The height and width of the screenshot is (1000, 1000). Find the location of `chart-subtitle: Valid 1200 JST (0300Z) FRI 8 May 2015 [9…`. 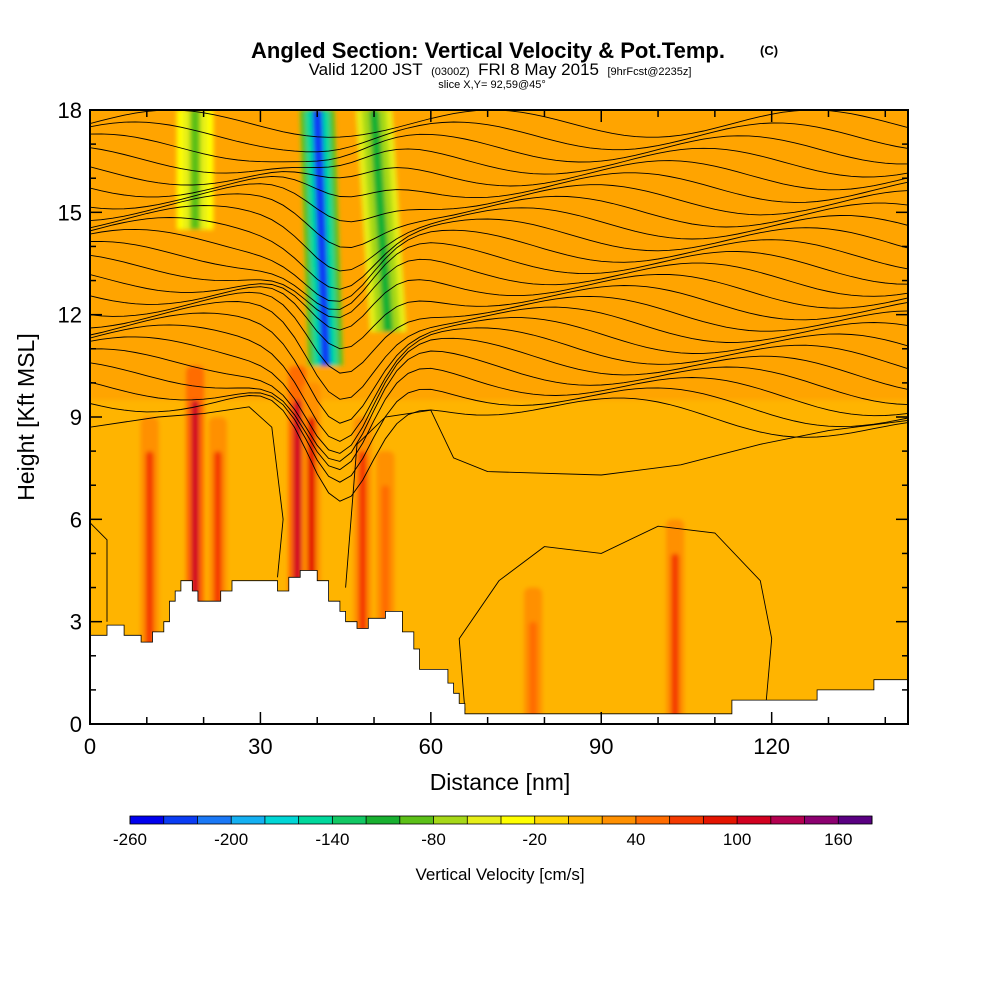

chart-subtitle: Valid 1200 JST (0300Z) FRI 8 May 2015 [9… is located at coordinates (500, 69).